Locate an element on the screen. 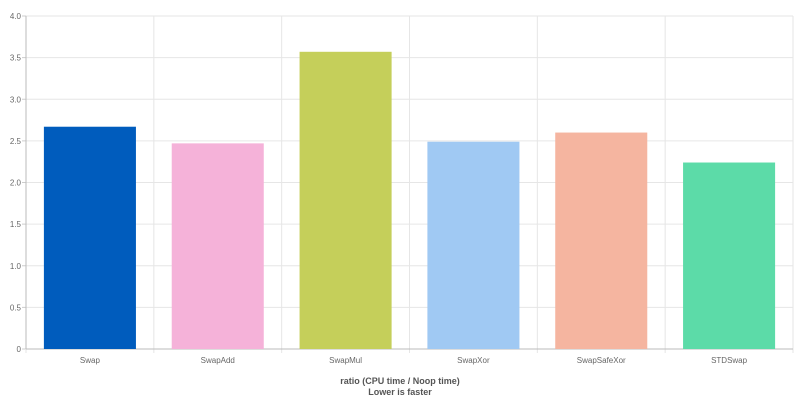 This screenshot has height=406, width=800. x-tick-label: SwapAdd is located at coordinates (218, 360).